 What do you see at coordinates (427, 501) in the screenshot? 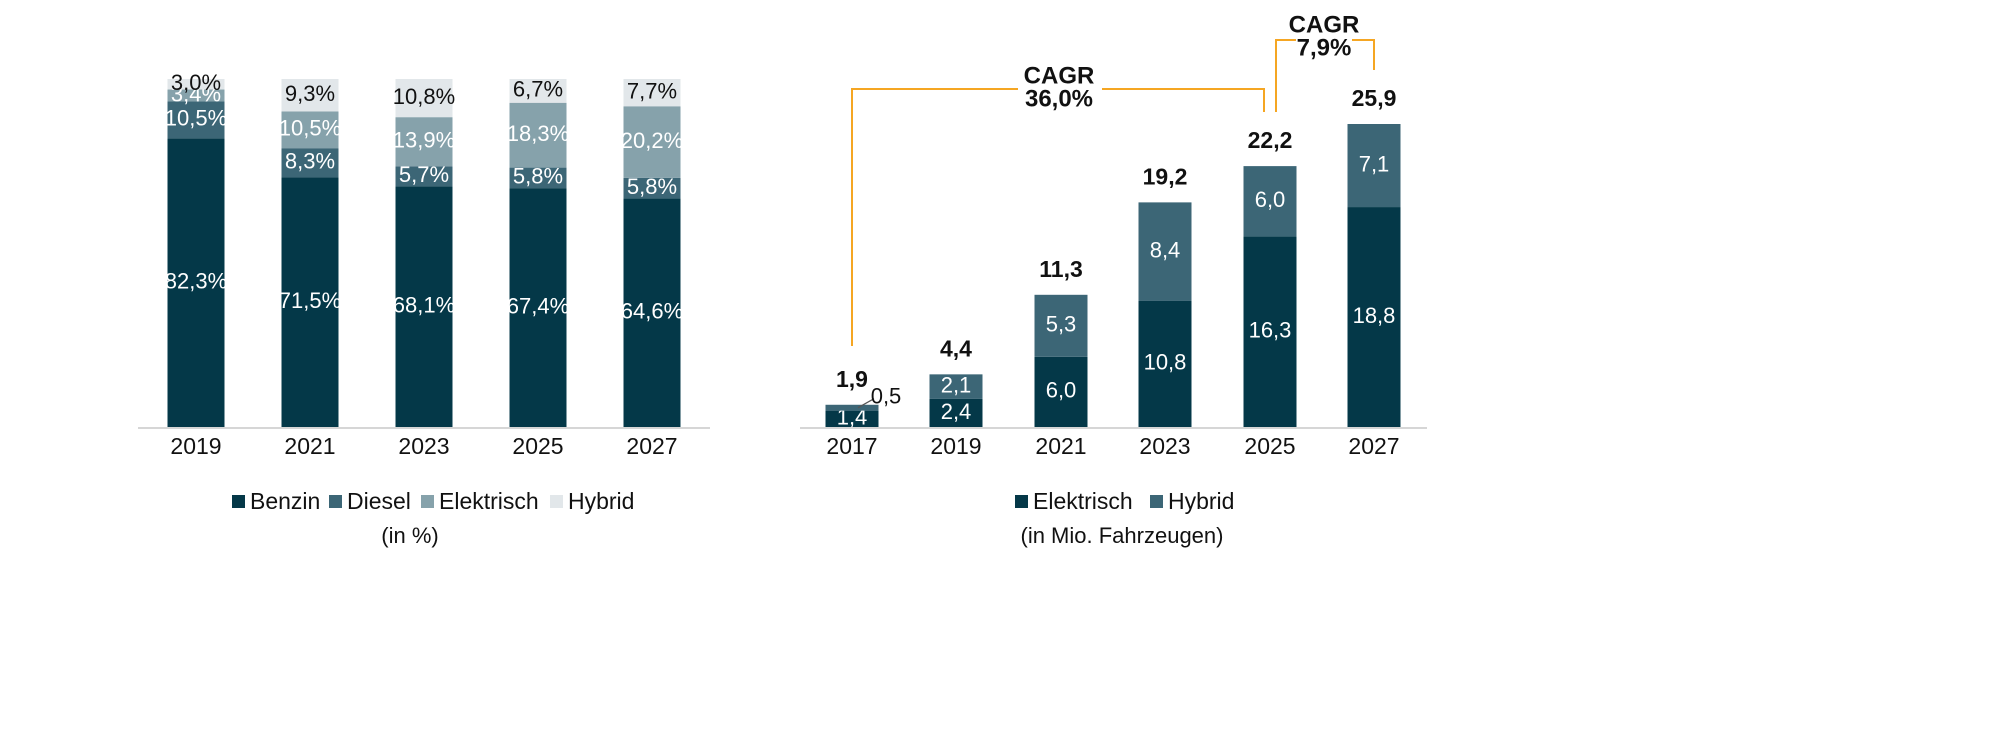
I see `legend-swatch-elektrisch` at bounding box center [427, 501].